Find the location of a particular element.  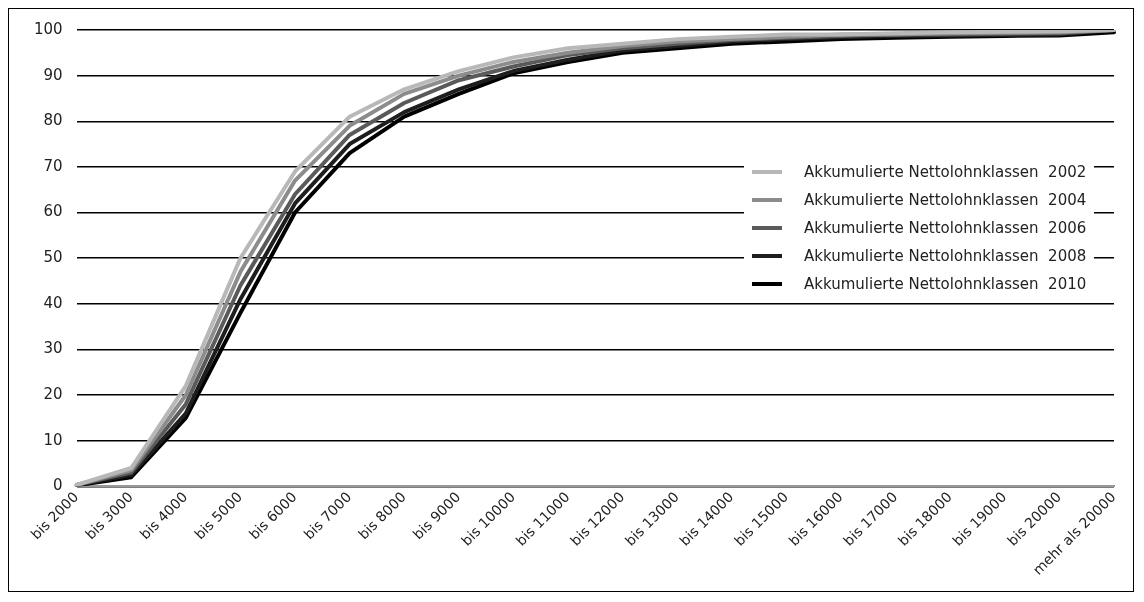

y-tick-label: 90 is located at coordinates (53, 74).